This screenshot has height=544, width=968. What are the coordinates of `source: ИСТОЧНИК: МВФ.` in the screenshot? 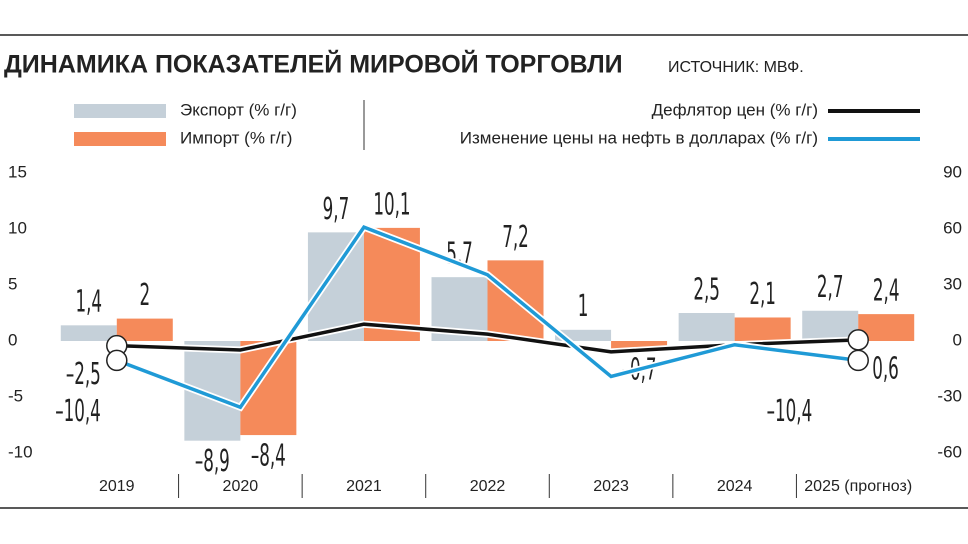 It's located at (736, 67).